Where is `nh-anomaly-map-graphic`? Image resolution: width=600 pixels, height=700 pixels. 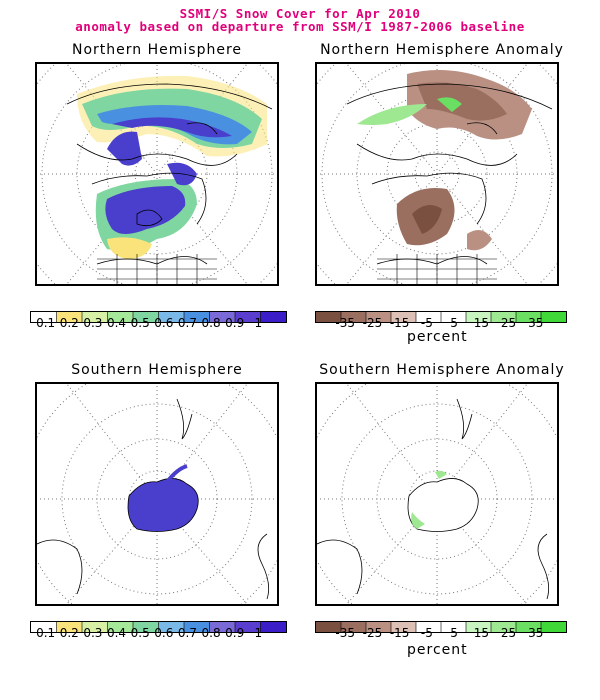
nh-anomaly-map-graphic is located at coordinates (437, 174).